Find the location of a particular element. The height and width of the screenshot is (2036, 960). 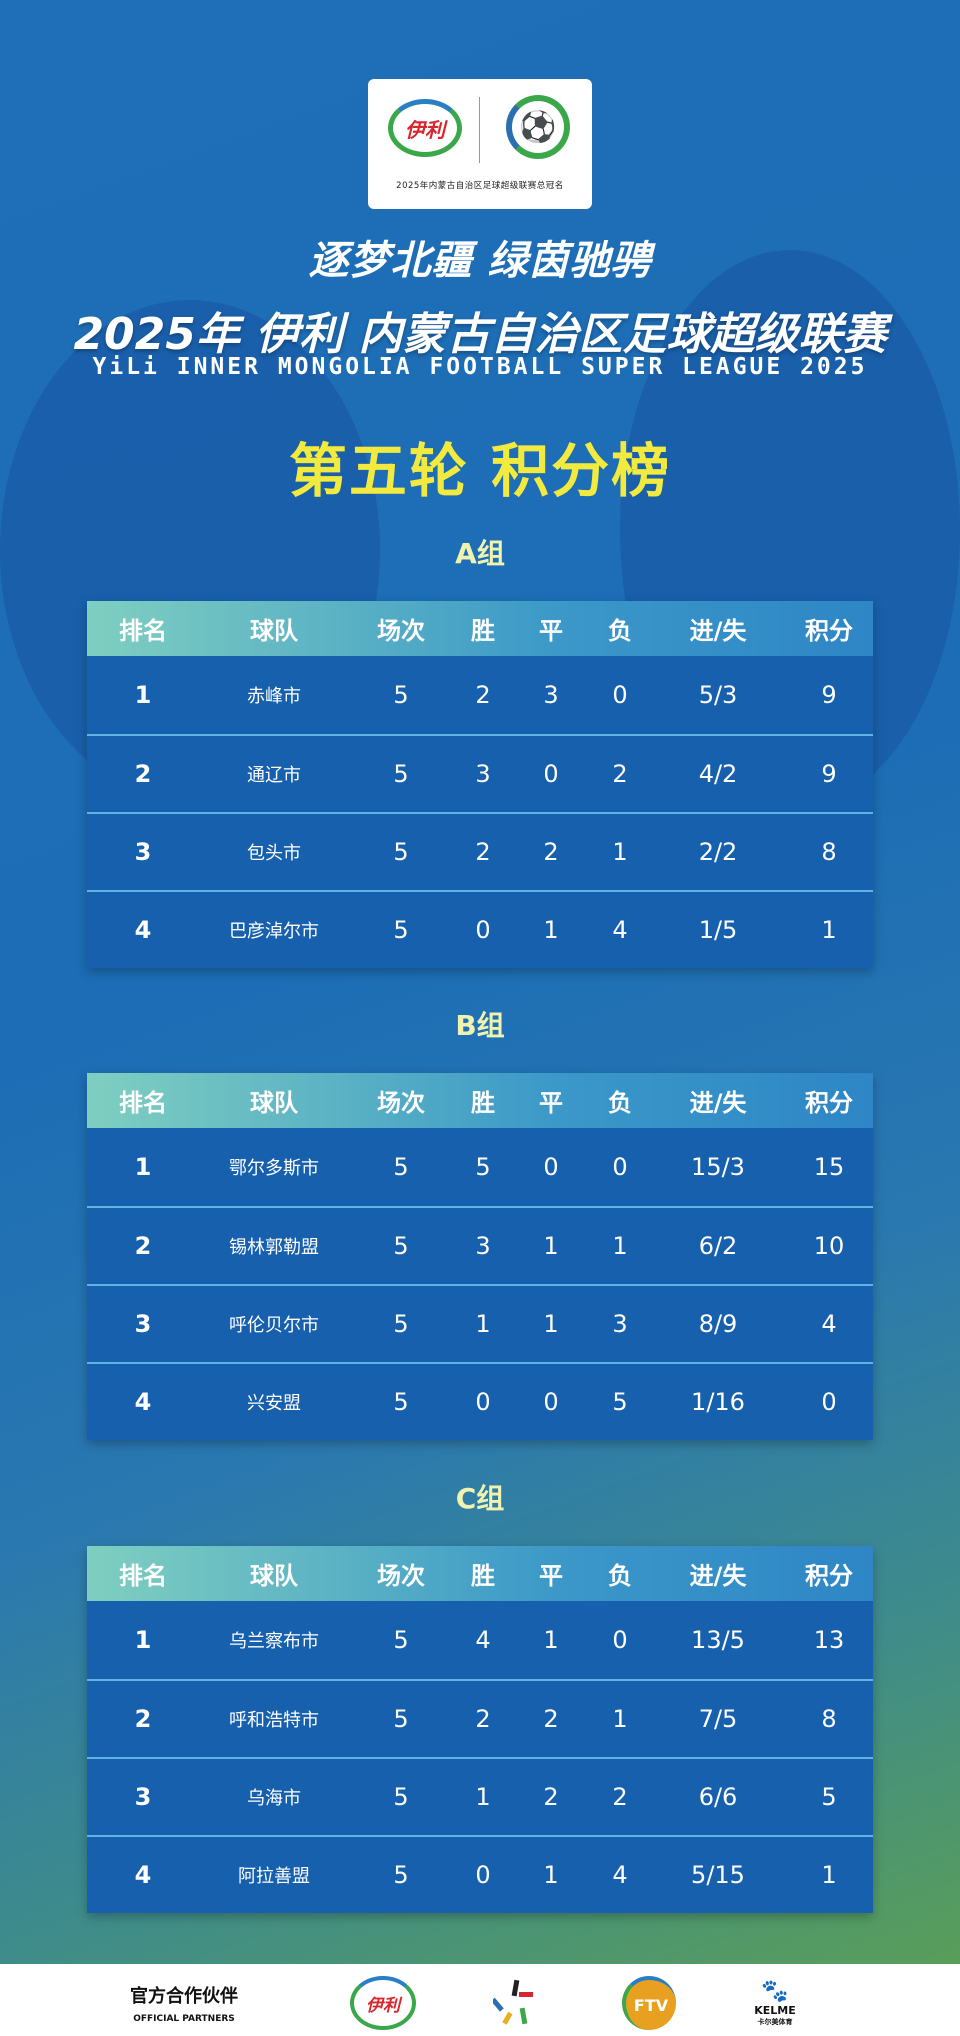

table-row: 3 乌海市 5 1 2 2 6/6 5 is located at coordinates (480, 1796).